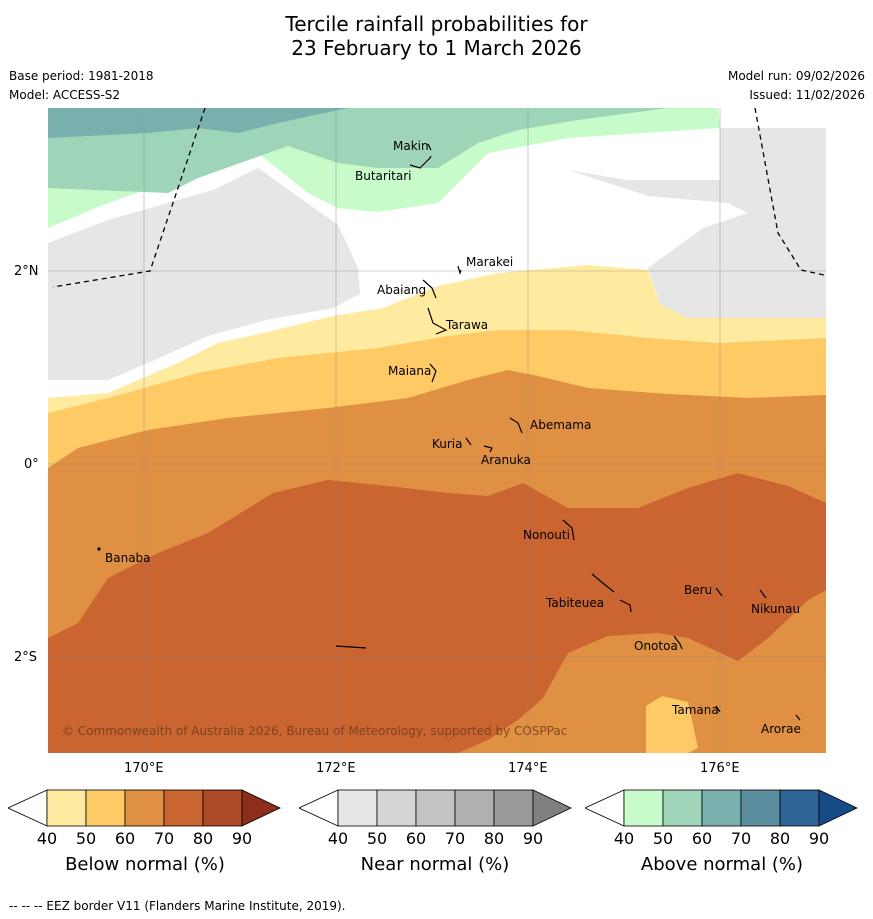 Image resolution: width=873 pixels, height=919 pixels. Describe the element at coordinates (698, 590) in the screenshot. I see `place-label: Beru` at that location.